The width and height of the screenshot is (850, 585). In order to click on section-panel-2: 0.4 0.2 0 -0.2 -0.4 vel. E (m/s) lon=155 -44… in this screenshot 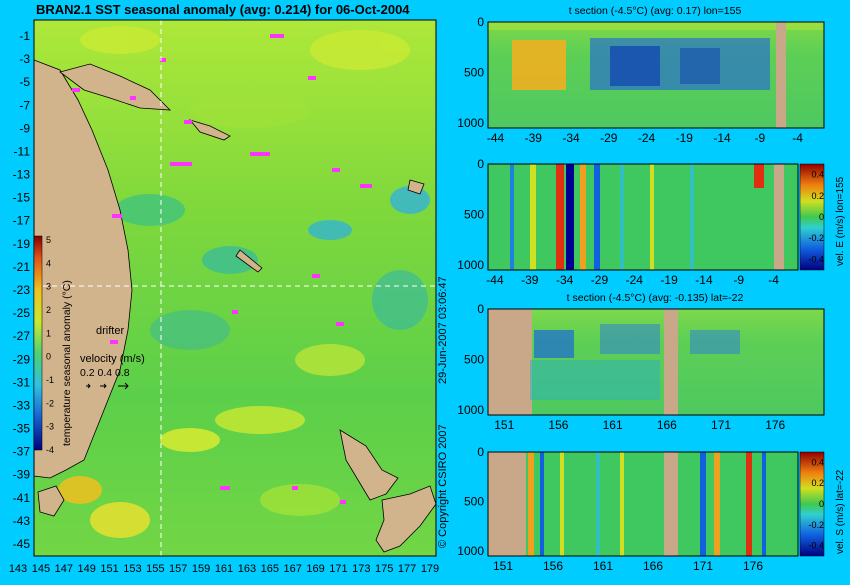, I will do `click(651, 222)`.